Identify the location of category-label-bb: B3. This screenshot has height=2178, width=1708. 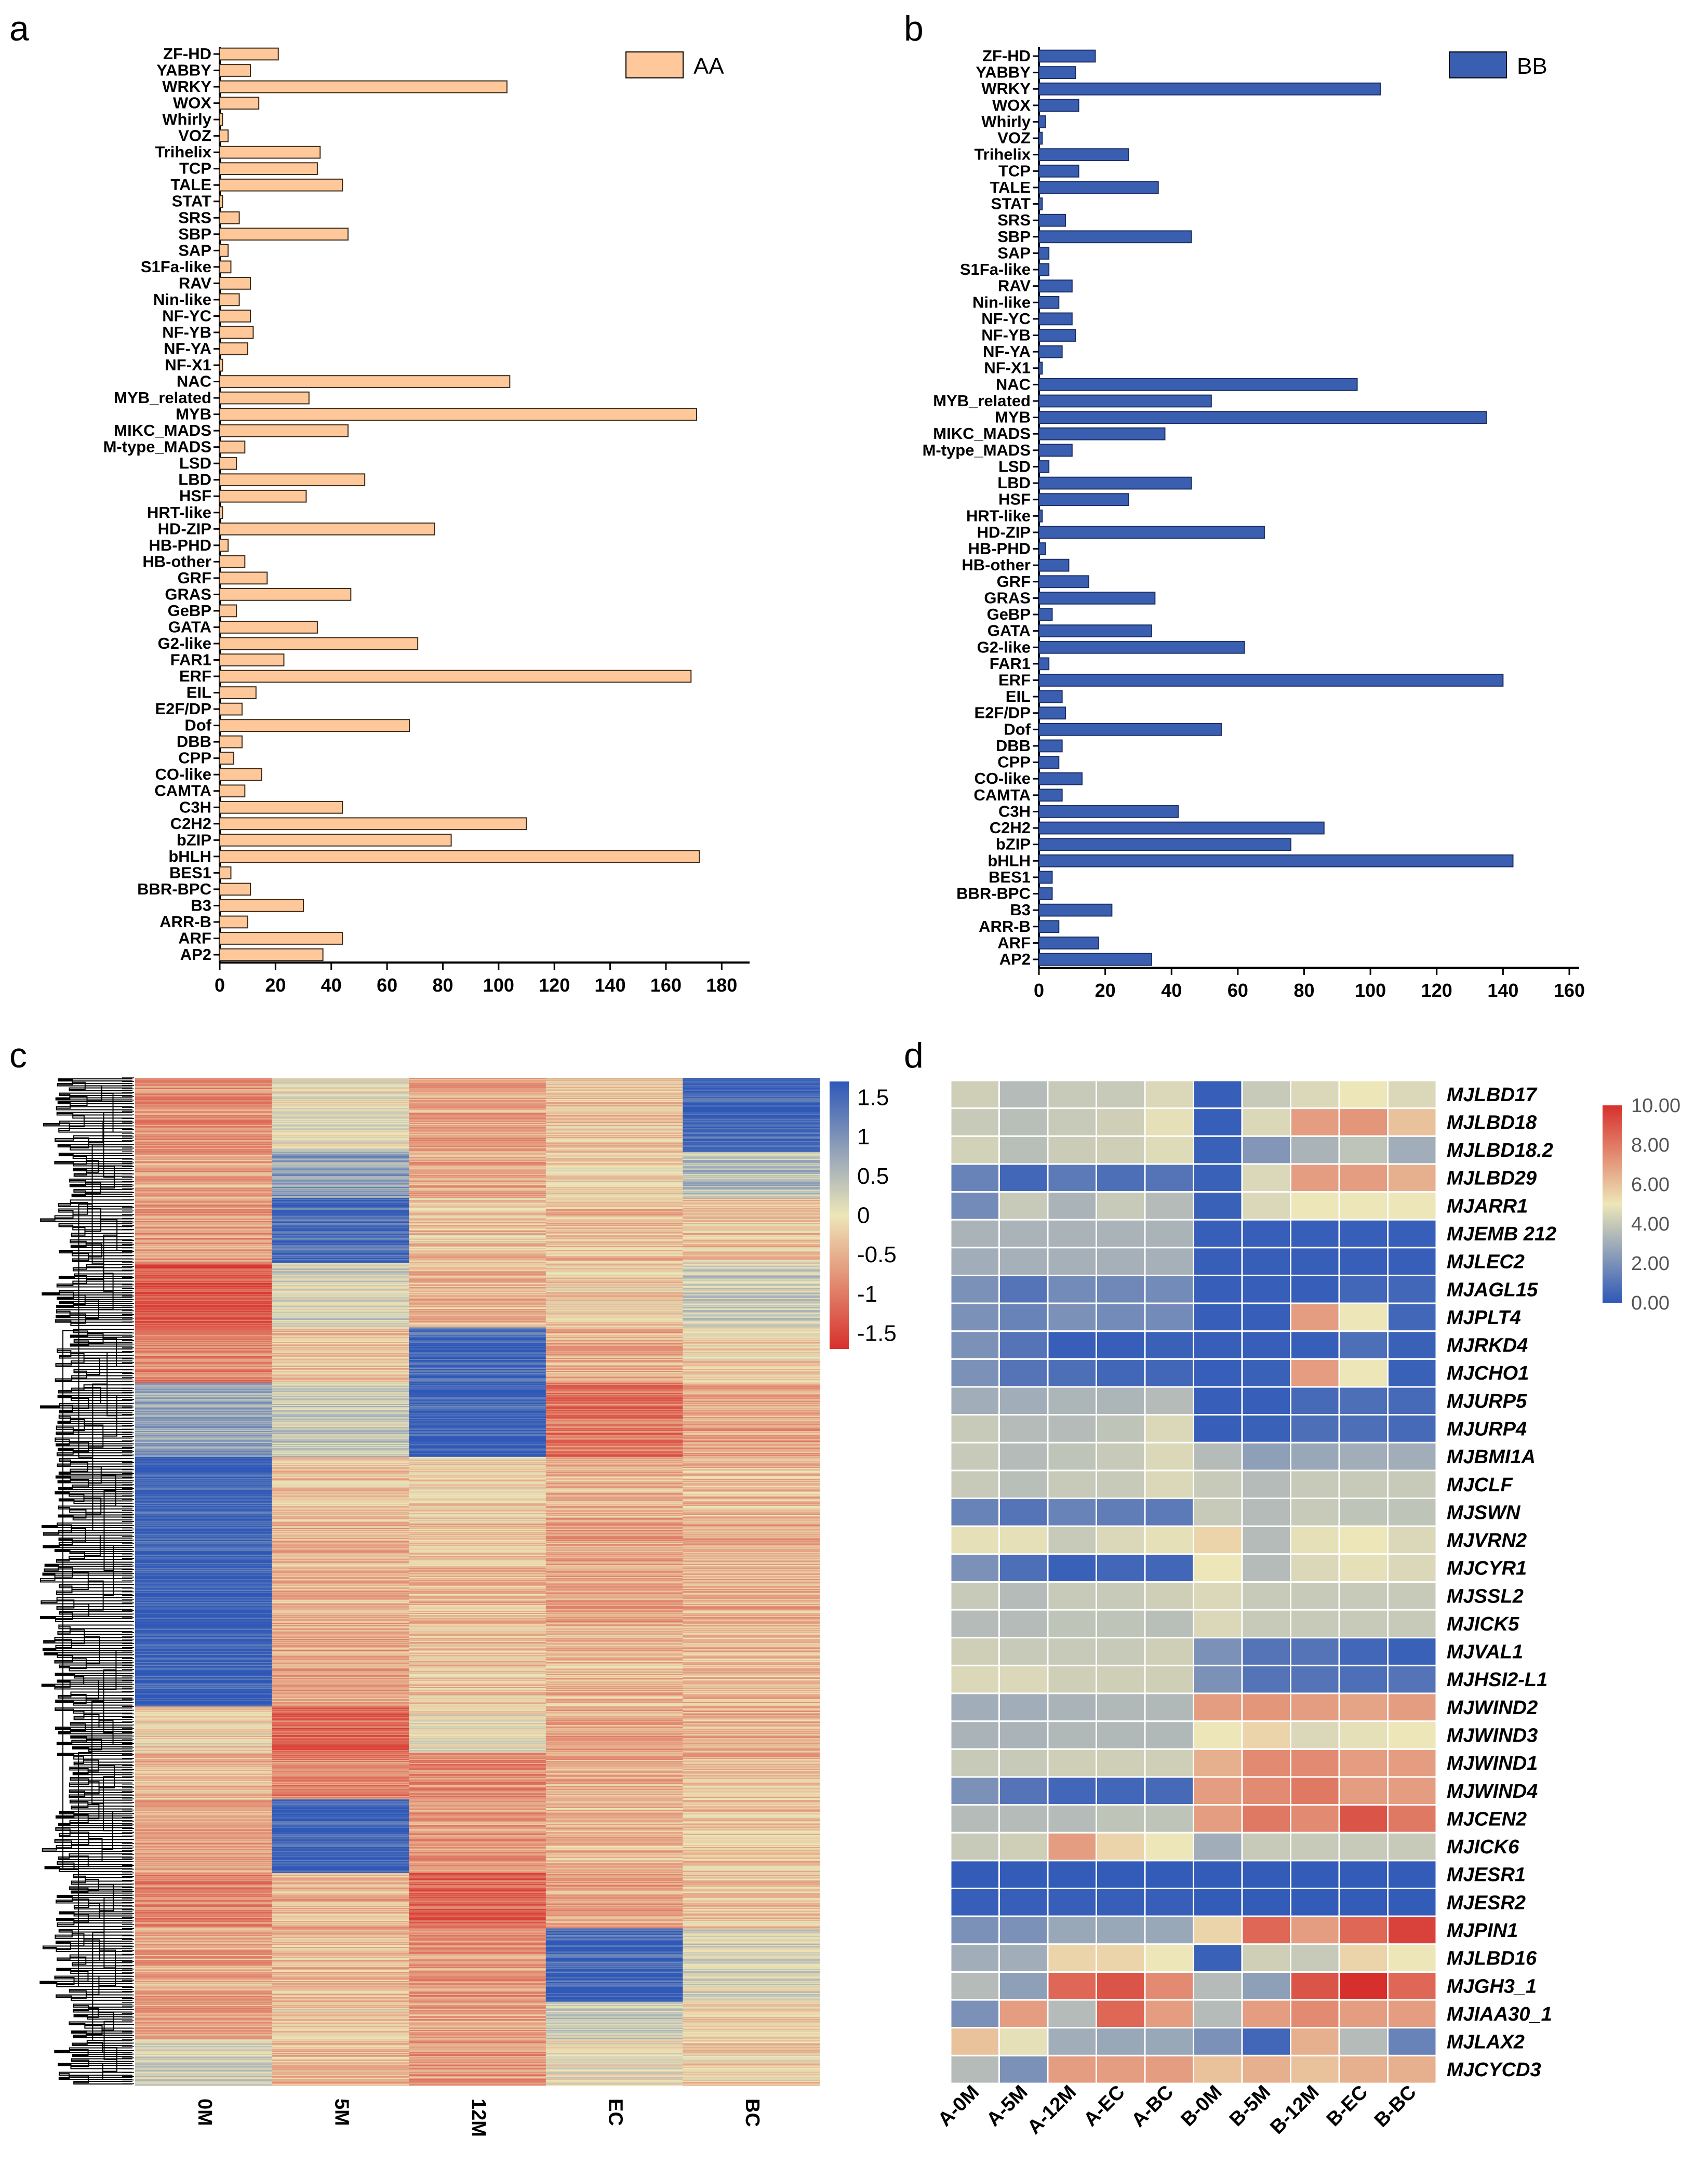
(1020, 910).